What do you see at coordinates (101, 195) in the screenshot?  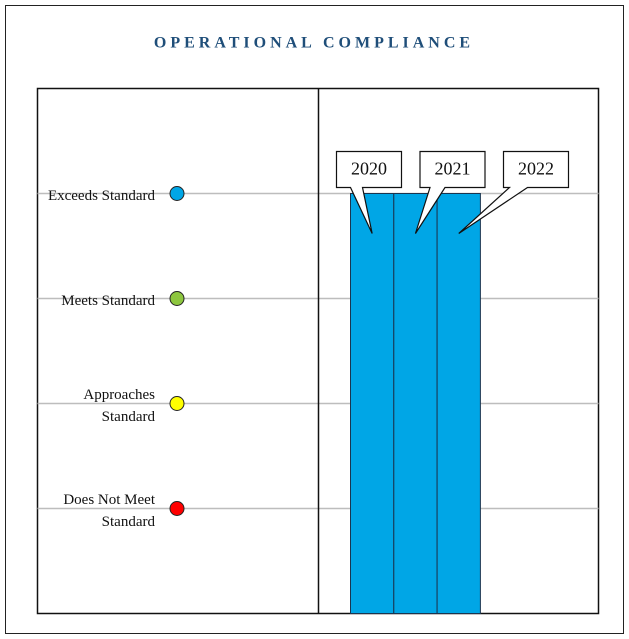 I see `y-tick-label: Exceeds Standard` at bounding box center [101, 195].